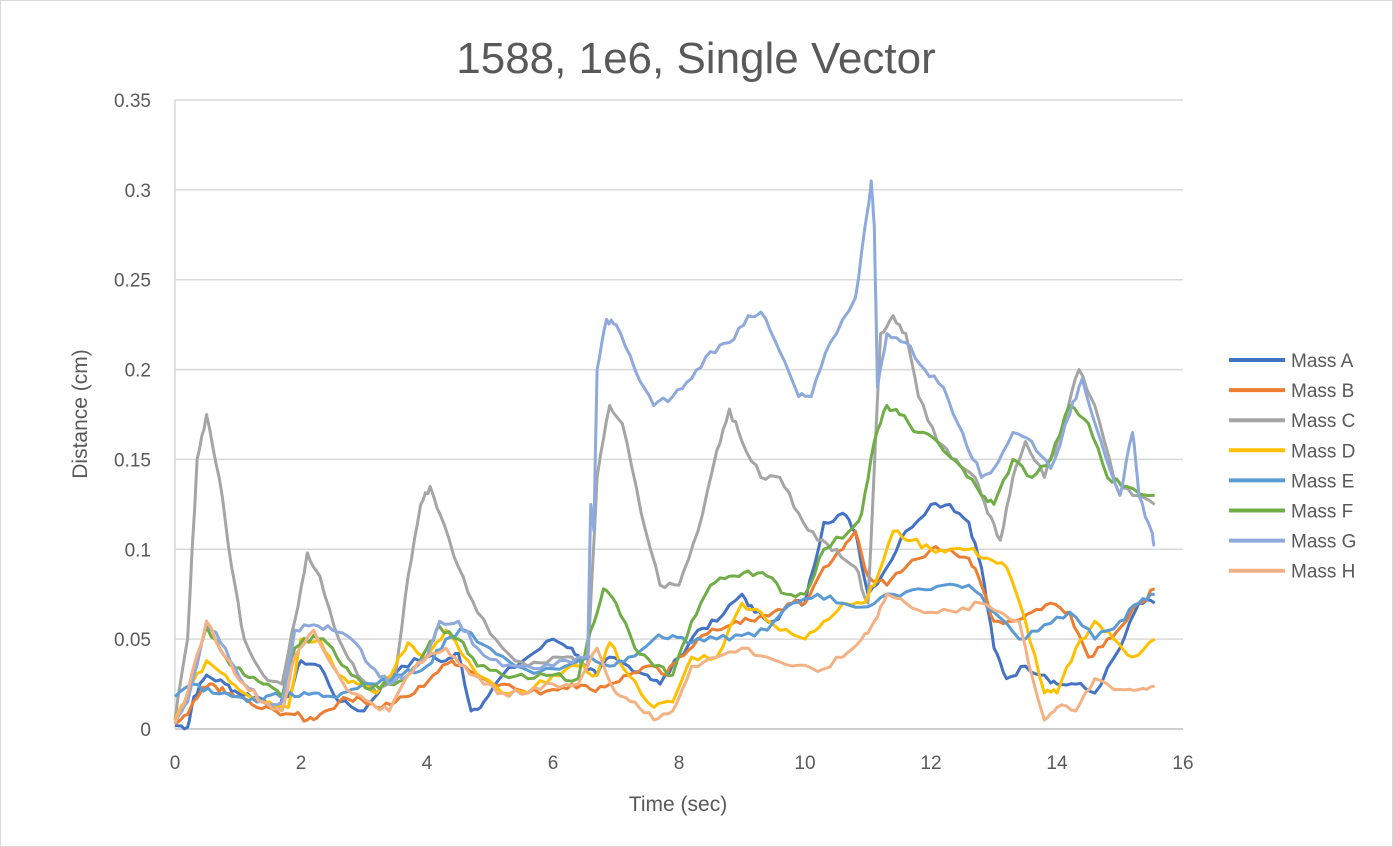 The height and width of the screenshot is (847, 1393). What do you see at coordinates (1322, 481) in the screenshot?
I see `legend-label: Mass E` at bounding box center [1322, 481].